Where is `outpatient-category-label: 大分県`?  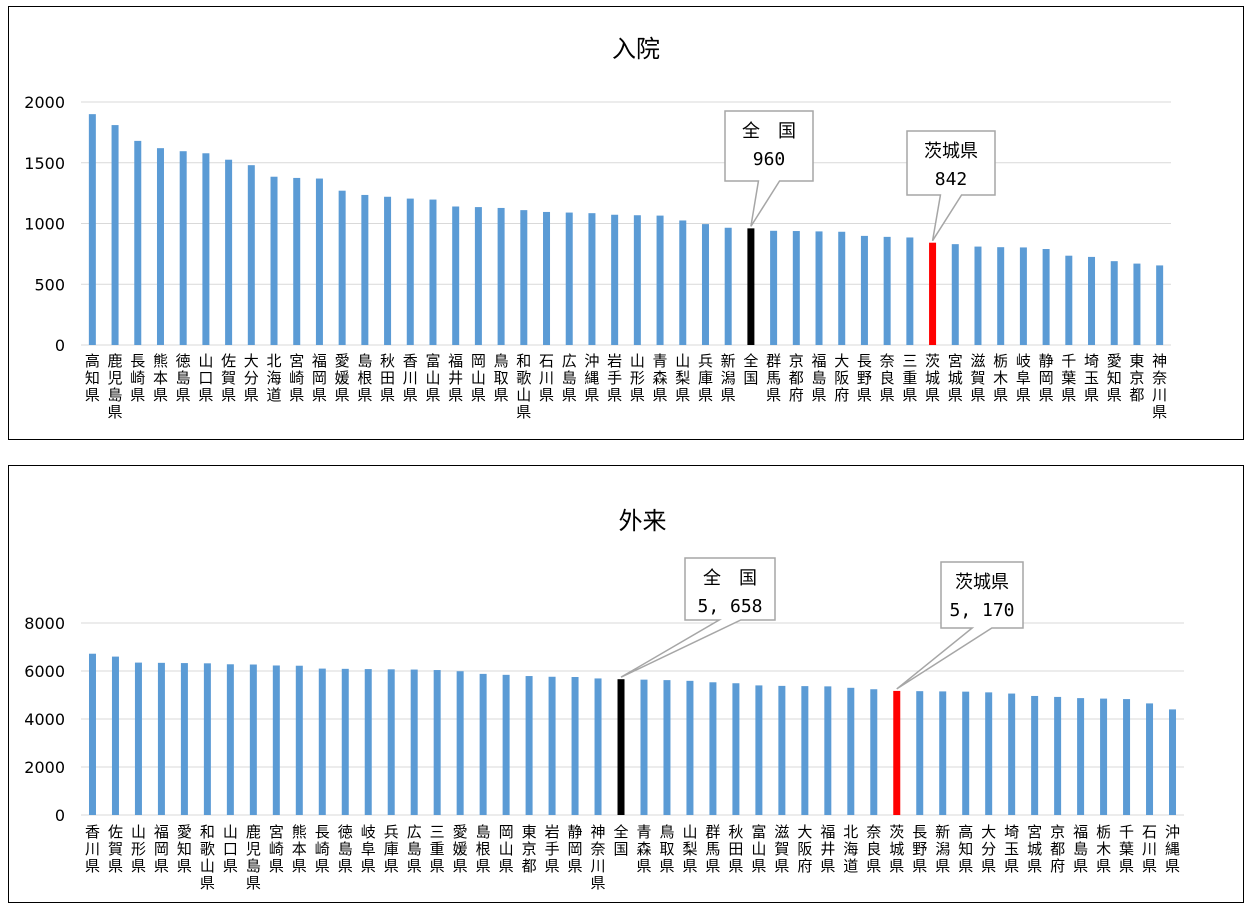 outpatient-category-label: 大分県 is located at coordinates (988, 849).